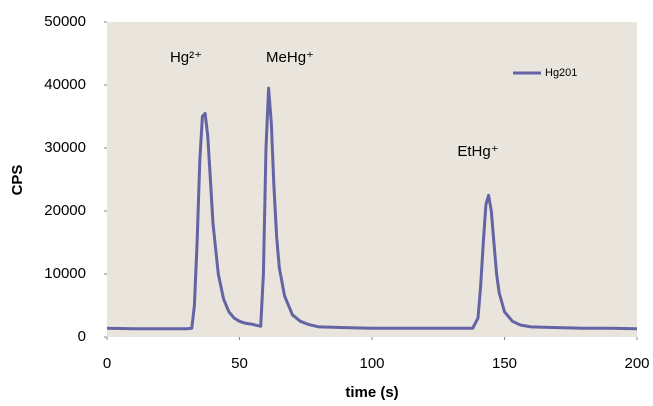 This screenshot has width=653, height=406. I want to click on y-tick-label: 20000, so click(65, 210).